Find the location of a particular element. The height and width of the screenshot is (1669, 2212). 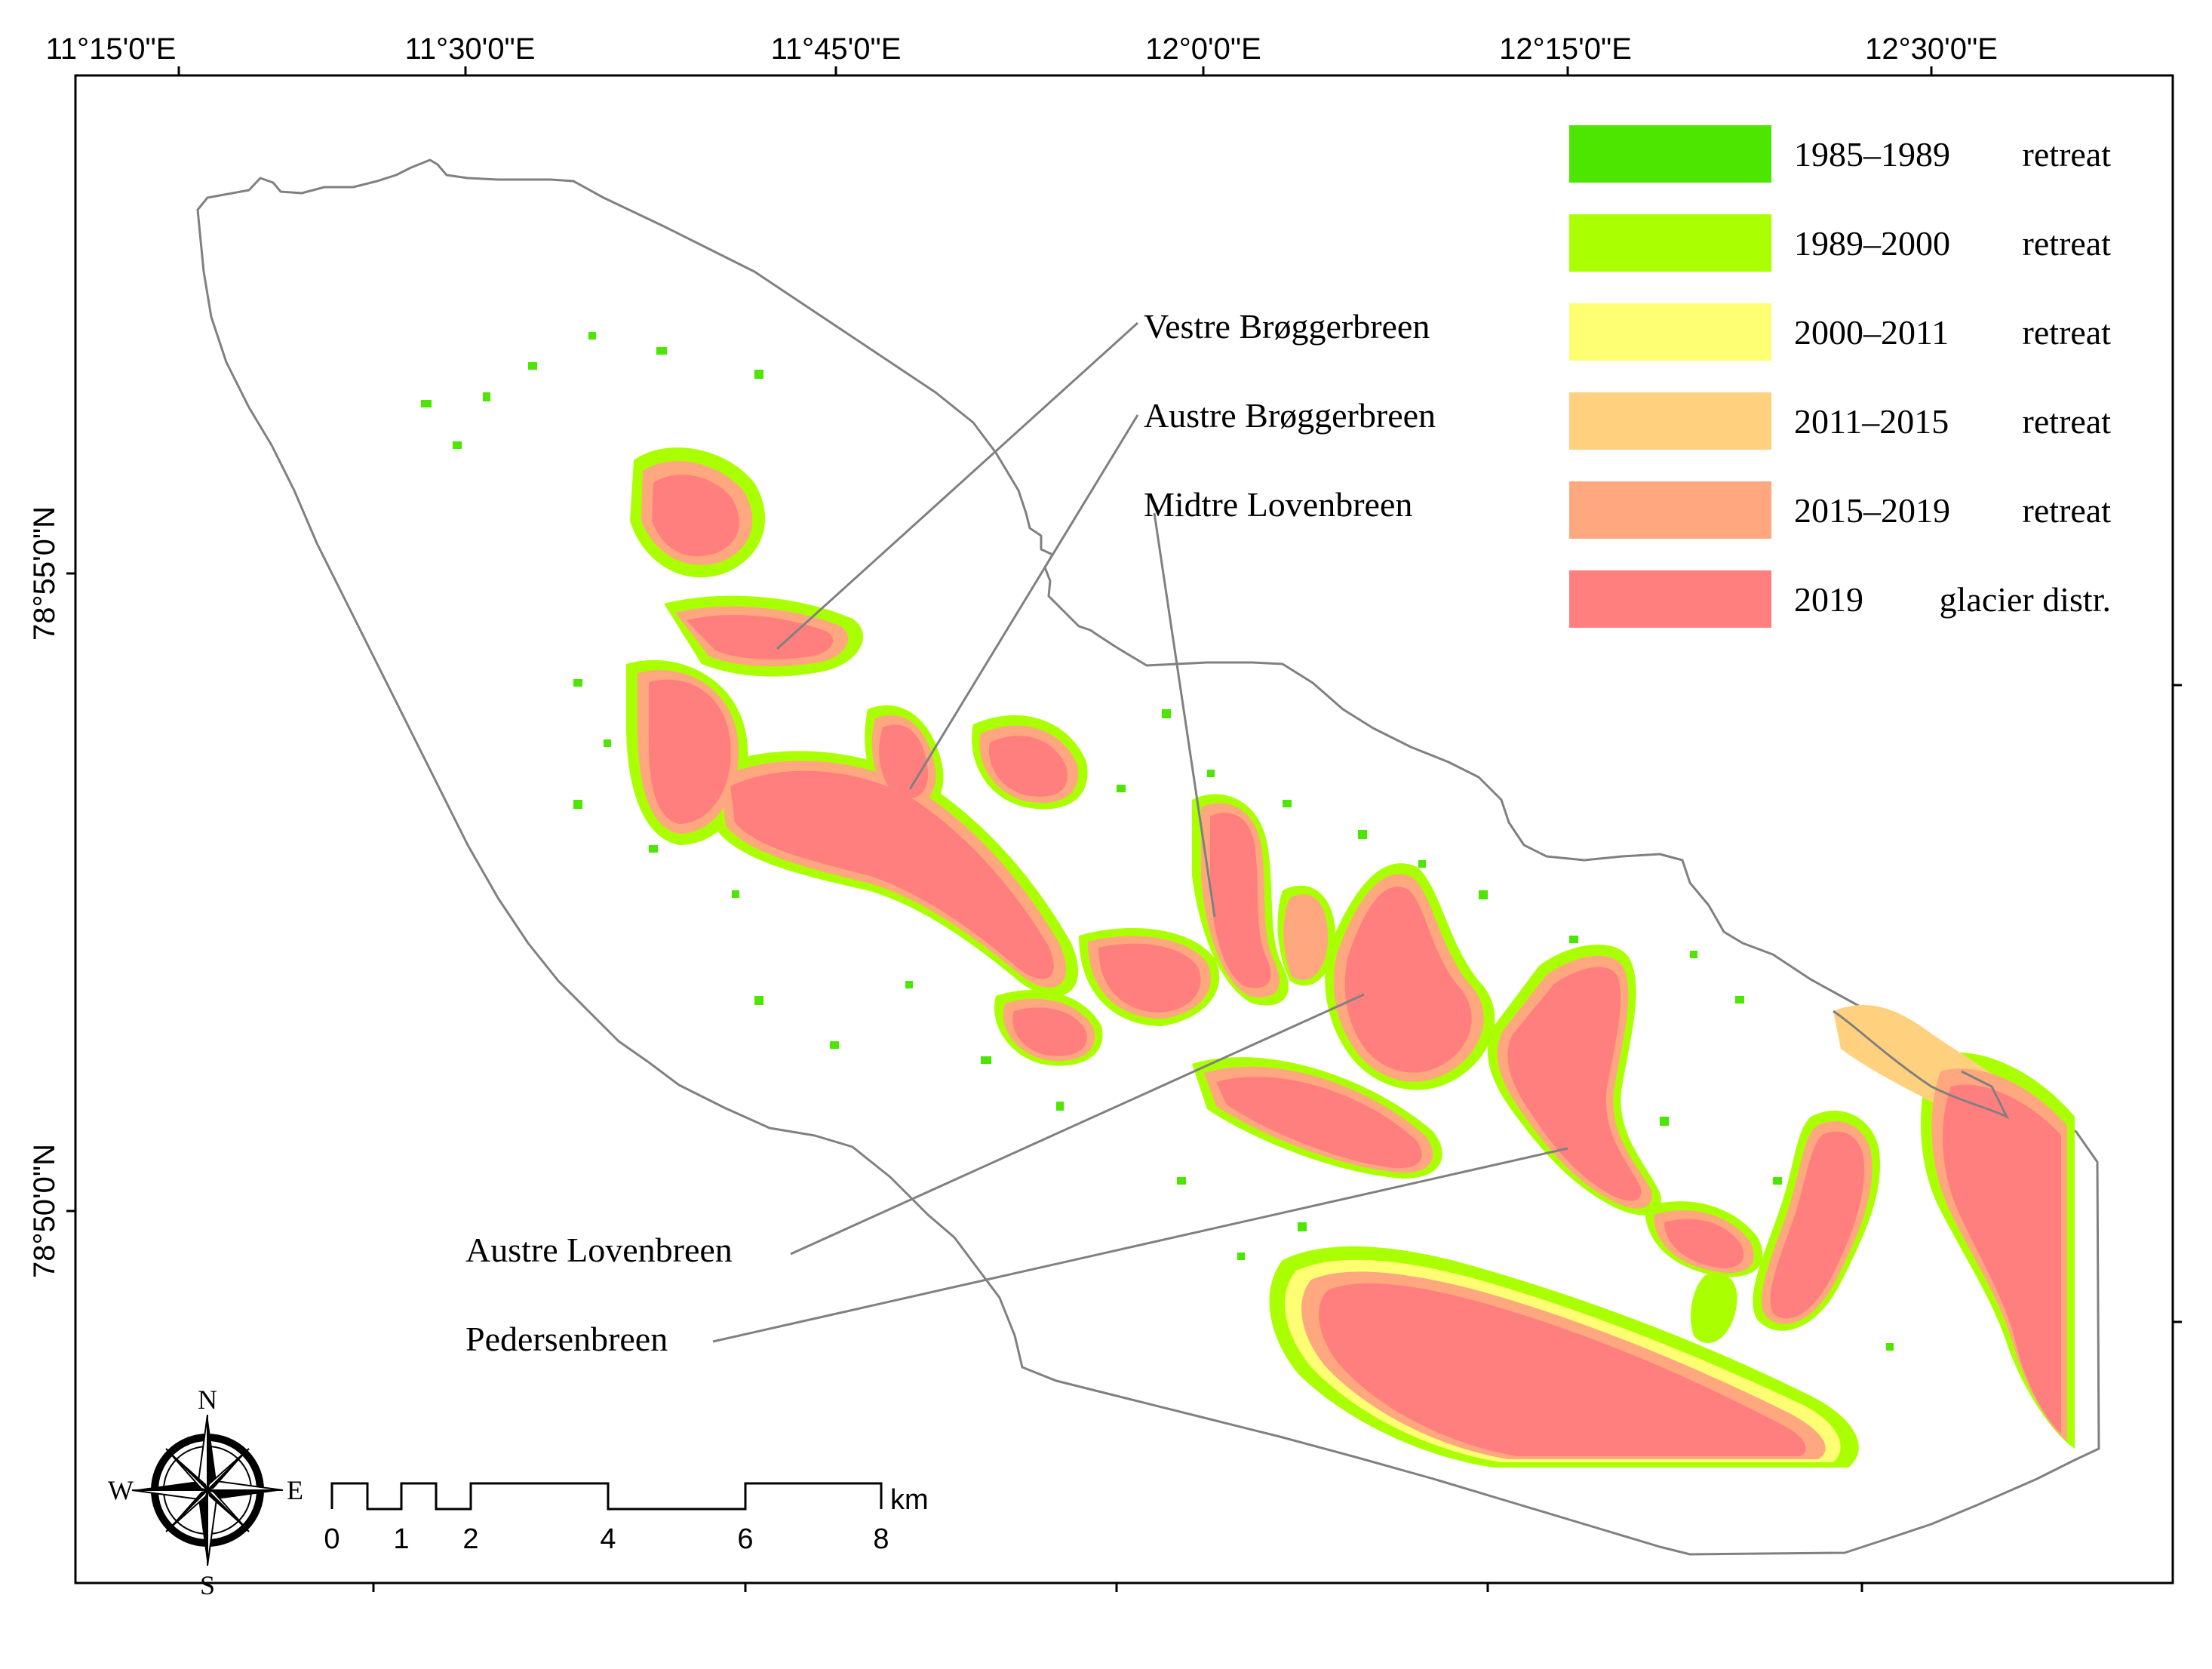

scale-tick-label: 6 is located at coordinates (745, 1539).